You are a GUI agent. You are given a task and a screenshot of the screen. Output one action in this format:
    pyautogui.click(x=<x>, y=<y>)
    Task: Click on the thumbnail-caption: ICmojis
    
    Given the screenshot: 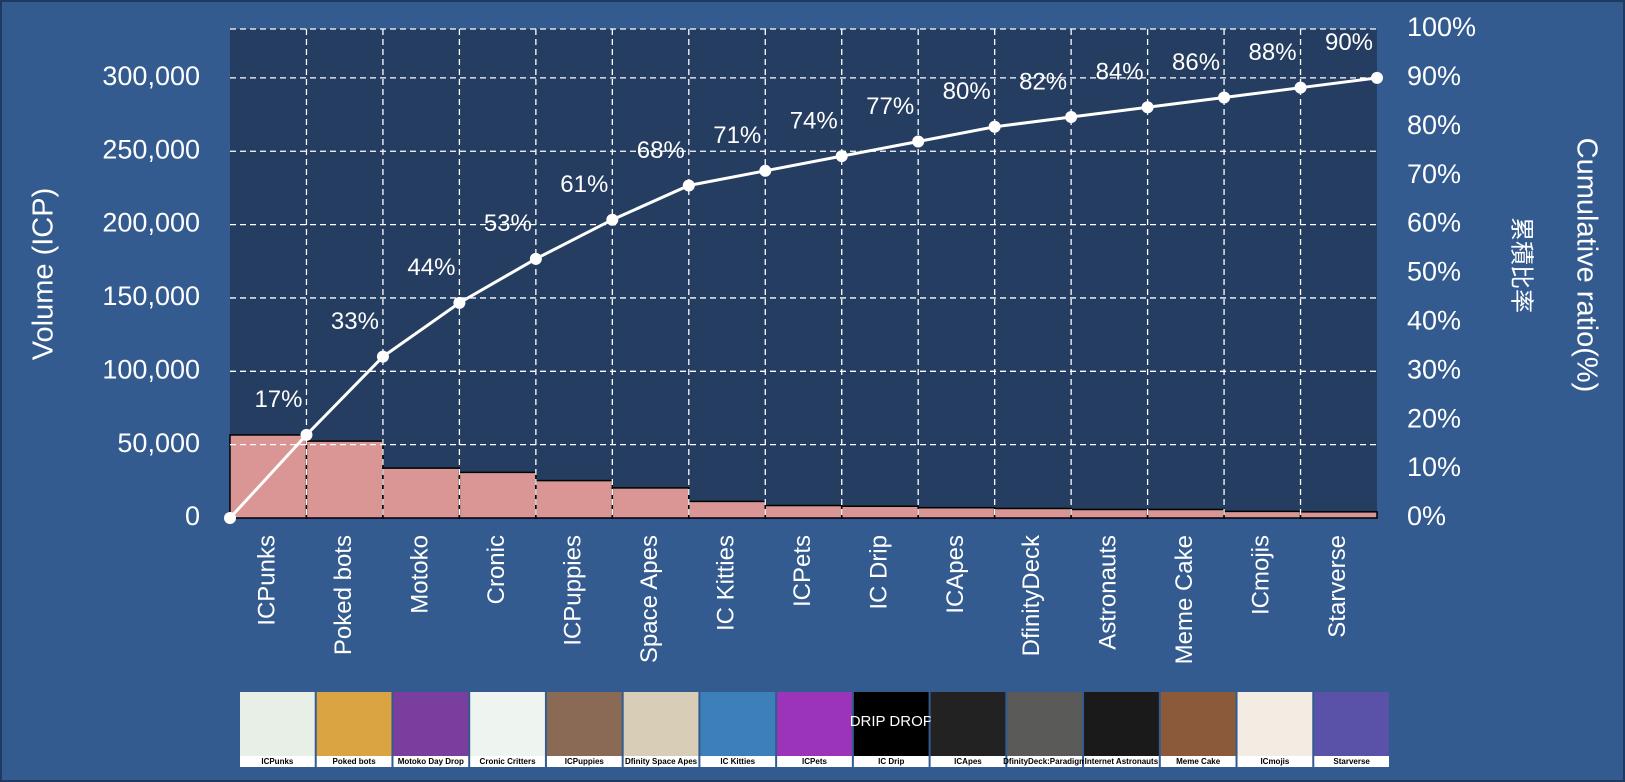 What is the action you would take?
    pyautogui.click(x=1274, y=761)
    